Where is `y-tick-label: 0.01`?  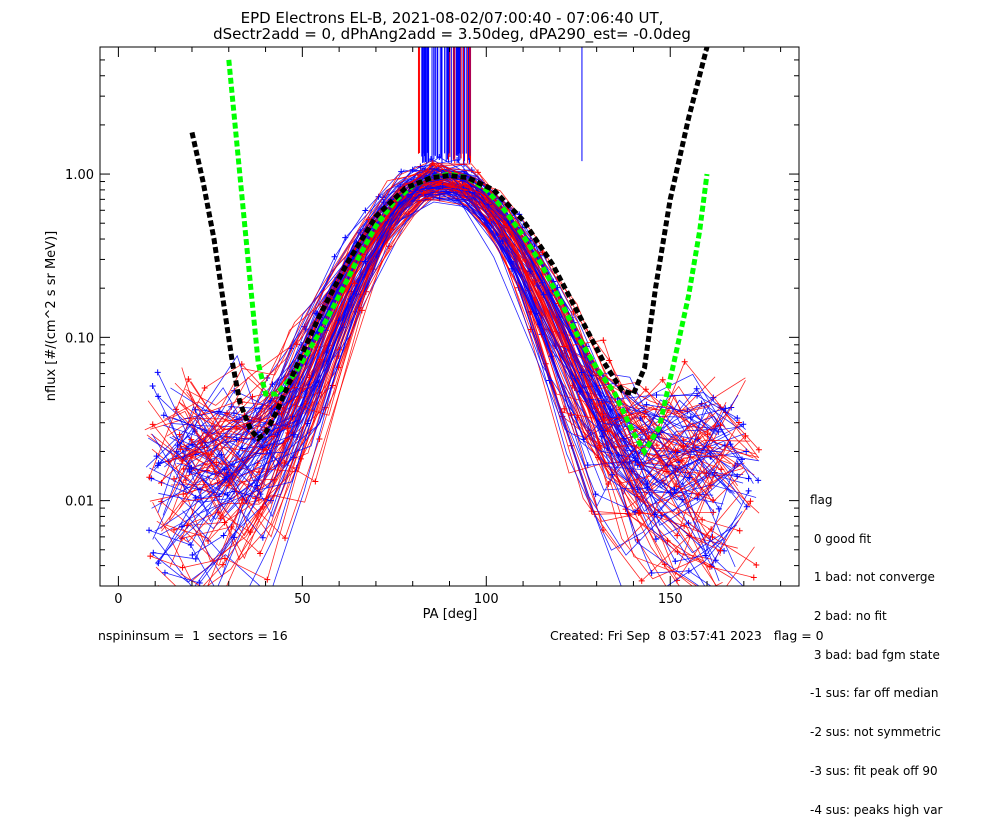 y-tick-label: 0.01 is located at coordinates (79, 502).